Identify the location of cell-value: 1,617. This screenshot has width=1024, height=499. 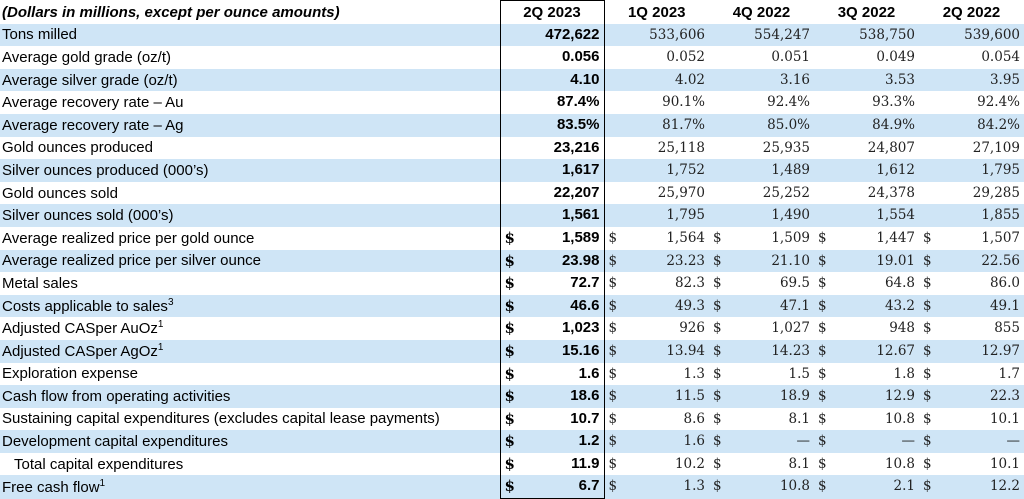
(580, 170).